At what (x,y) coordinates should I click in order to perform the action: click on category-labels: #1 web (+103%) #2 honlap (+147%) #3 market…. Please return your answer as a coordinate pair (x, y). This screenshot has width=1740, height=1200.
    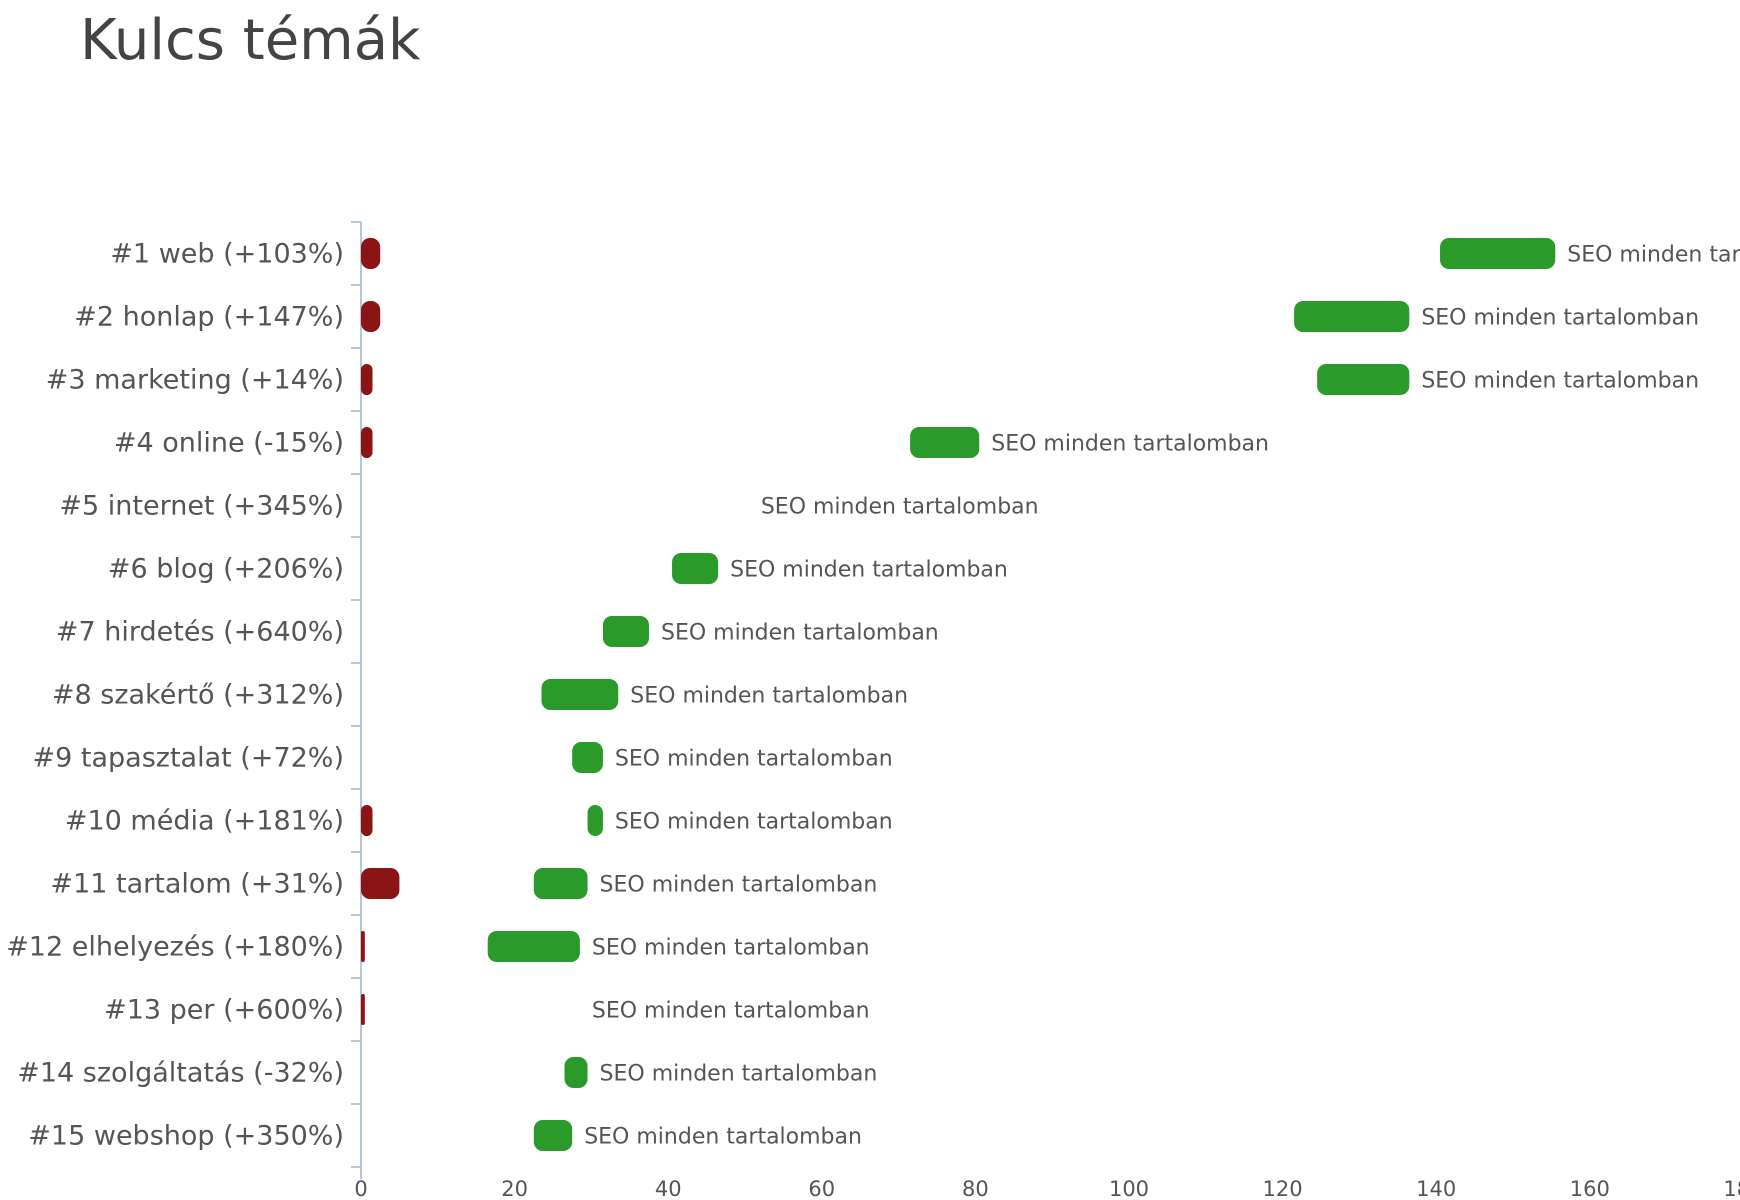
    Looking at the image, I should click on (175, 695).